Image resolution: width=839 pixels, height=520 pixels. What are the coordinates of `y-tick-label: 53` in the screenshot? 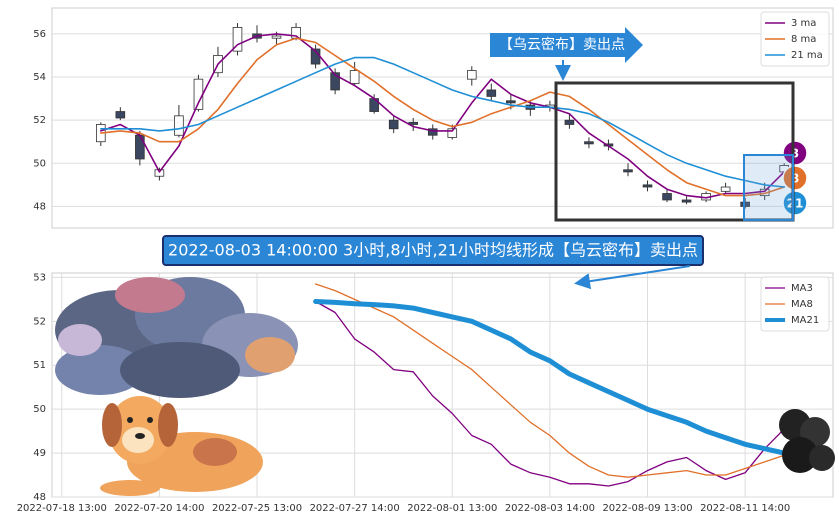 It's located at (39, 277).